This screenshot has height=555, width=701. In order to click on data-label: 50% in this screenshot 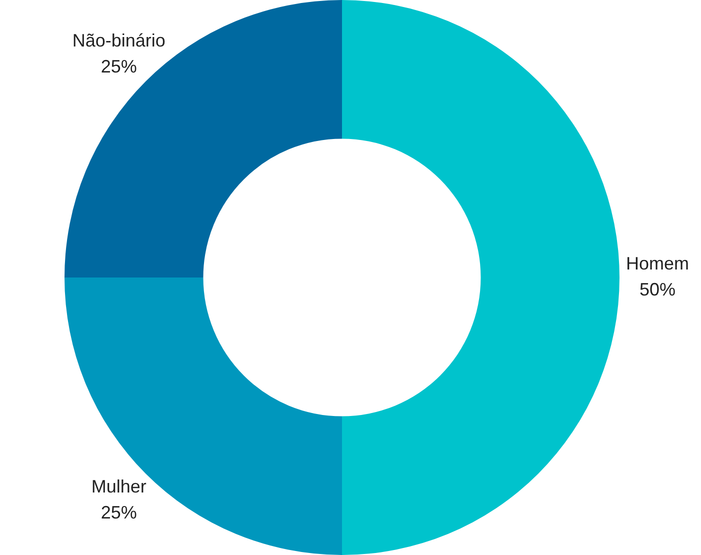, I will do `click(657, 289)`.